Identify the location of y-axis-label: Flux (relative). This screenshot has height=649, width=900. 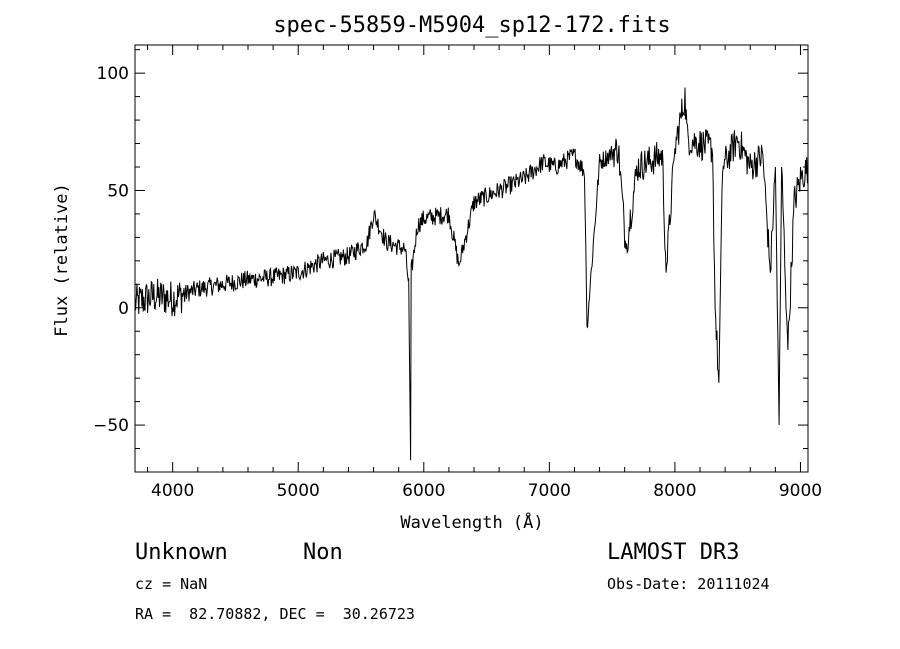
(62, 260).